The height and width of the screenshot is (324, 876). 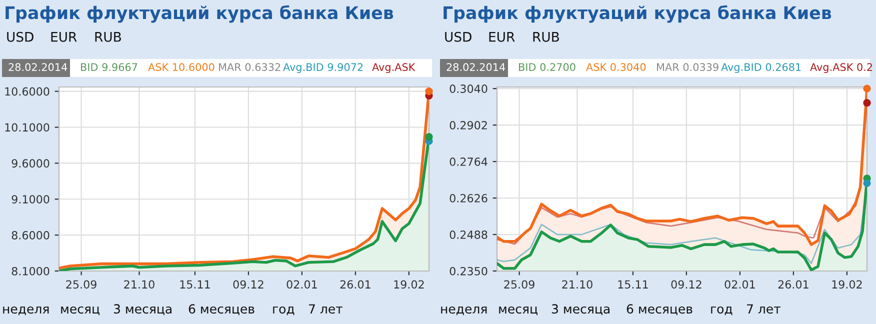 I want to click on text: BID 0.2700, so click(x=547, y=67).